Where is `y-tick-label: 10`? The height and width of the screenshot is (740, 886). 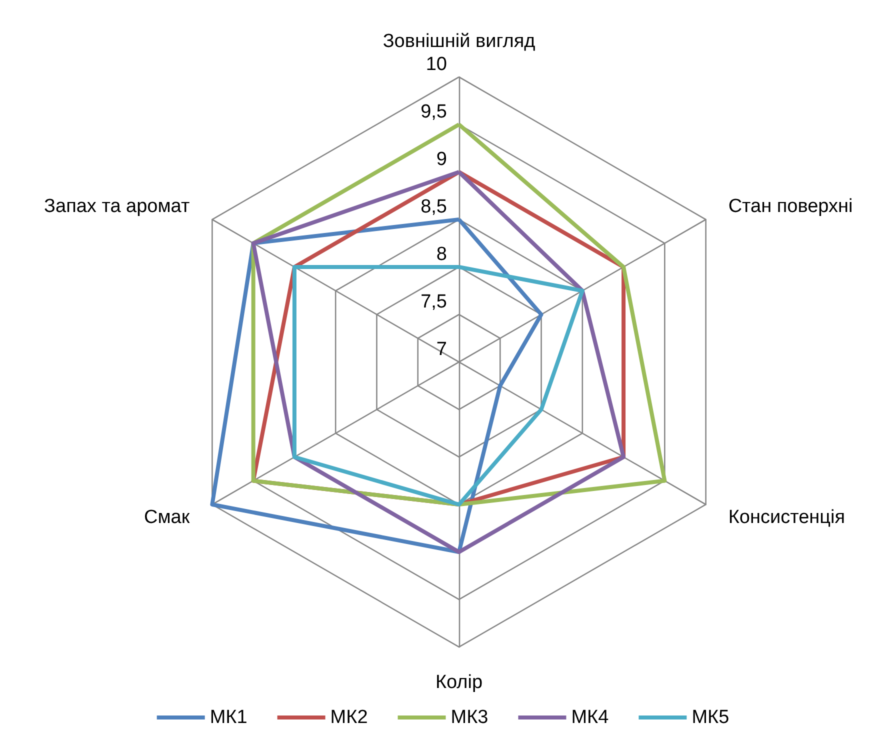 y-tick-label: 10 is located at coordinates (436, 64).